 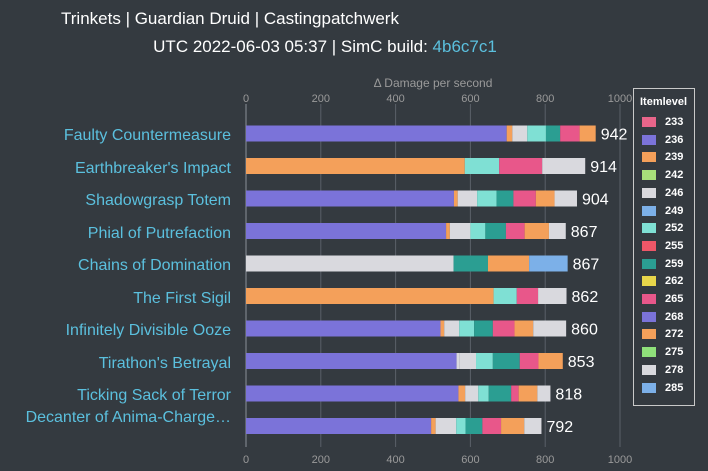 What do you see at coordinates (662, 122) in the screenshot?
I see `legend-item: 233` at bounding box center [662, 122].